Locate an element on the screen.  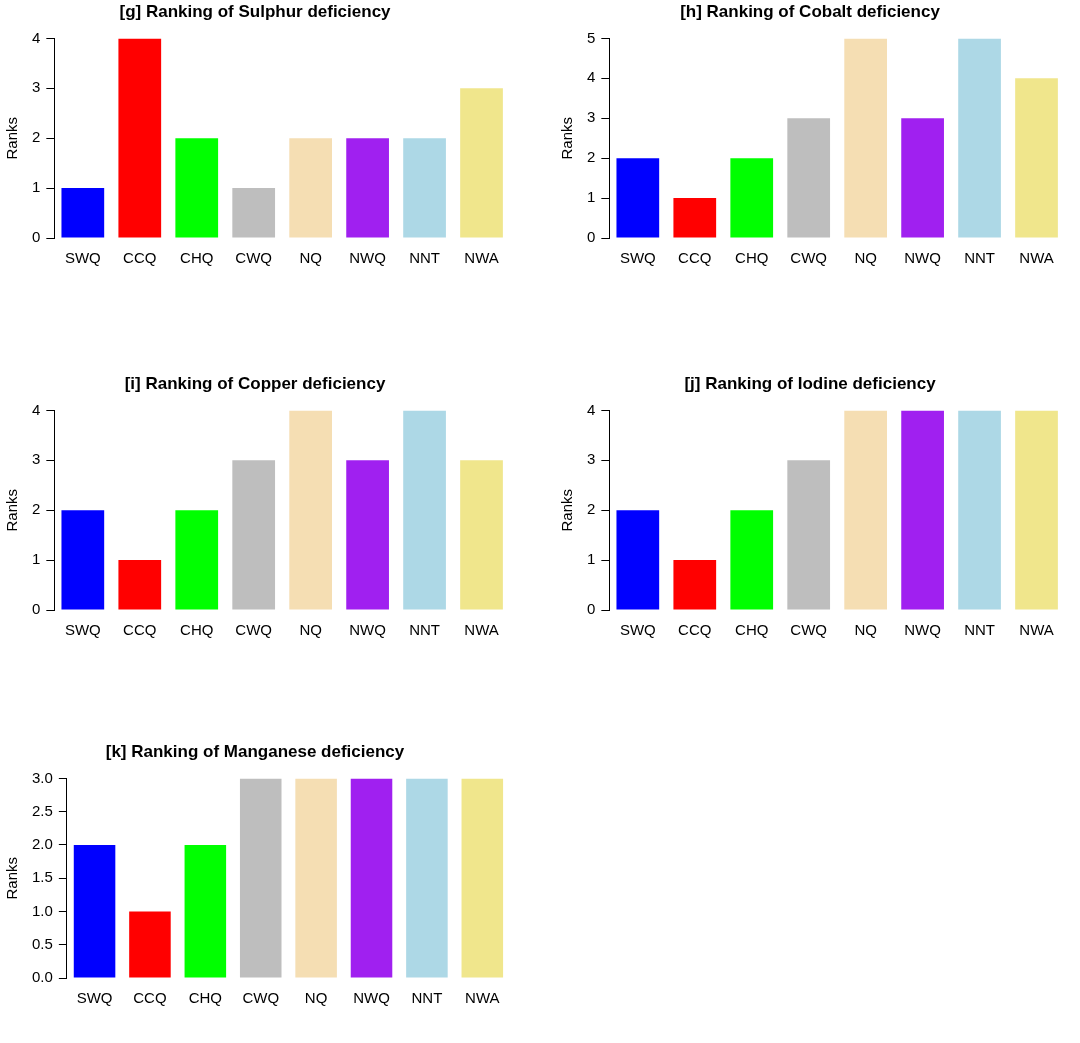
chart-title: [h] Ranking of Cobalt deficiency is located at coordinates (810, 11).